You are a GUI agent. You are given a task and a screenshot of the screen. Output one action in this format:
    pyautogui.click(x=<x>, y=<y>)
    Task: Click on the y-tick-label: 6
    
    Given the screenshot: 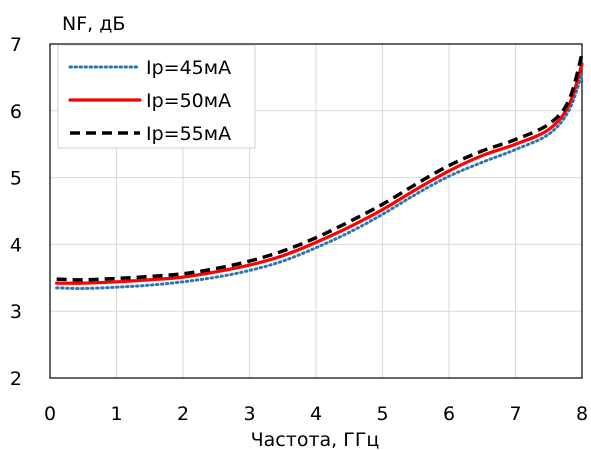 What is the action you would take?
    pyautogui.click(x=16, y=112)
    